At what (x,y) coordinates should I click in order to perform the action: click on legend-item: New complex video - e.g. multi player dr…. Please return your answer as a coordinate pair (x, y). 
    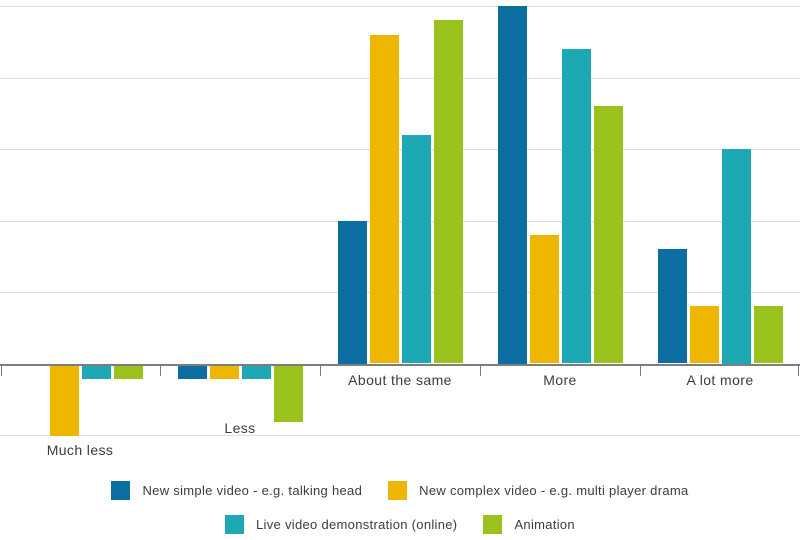
    Looking at the image, I should click on (538, 490).